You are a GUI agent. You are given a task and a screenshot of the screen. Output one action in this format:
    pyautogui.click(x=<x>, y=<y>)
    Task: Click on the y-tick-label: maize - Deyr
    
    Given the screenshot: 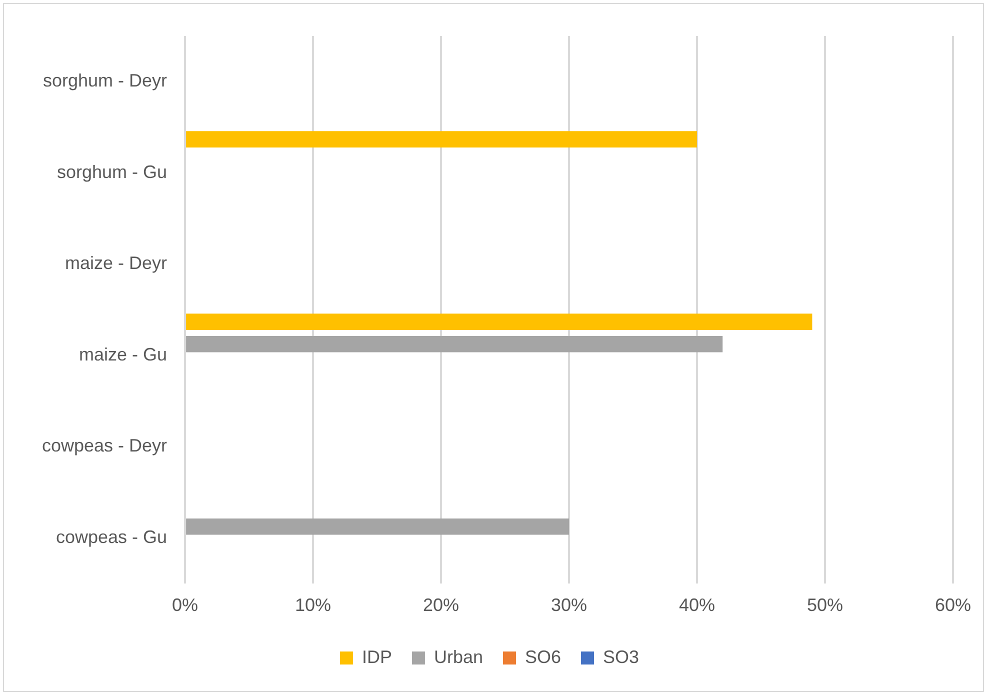 What is the action you would take?
    pyautogui.click(x=116, y=263)
    